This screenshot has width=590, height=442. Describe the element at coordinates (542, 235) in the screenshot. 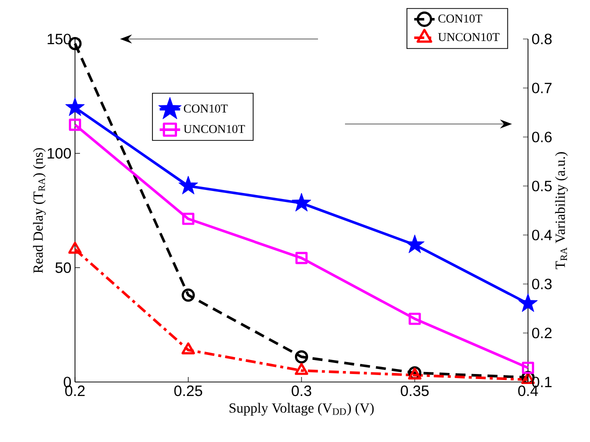

I see `y2-tick-label: 0.4` at that location.